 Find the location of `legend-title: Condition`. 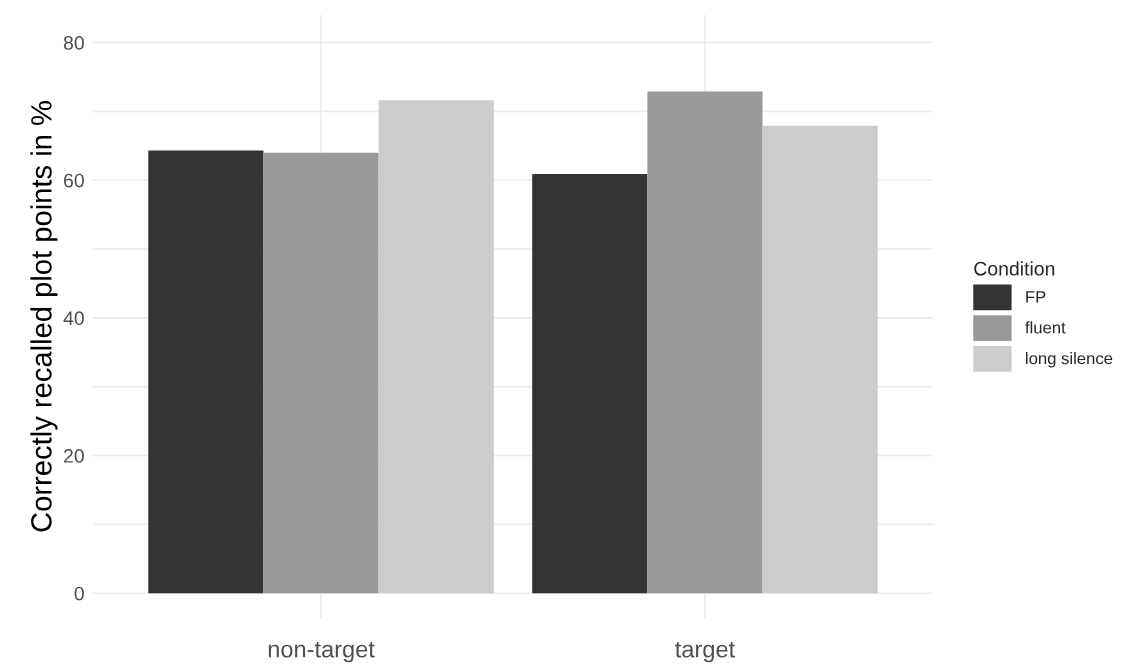

legend-title: Condition is located at coordinates (1014, 268).